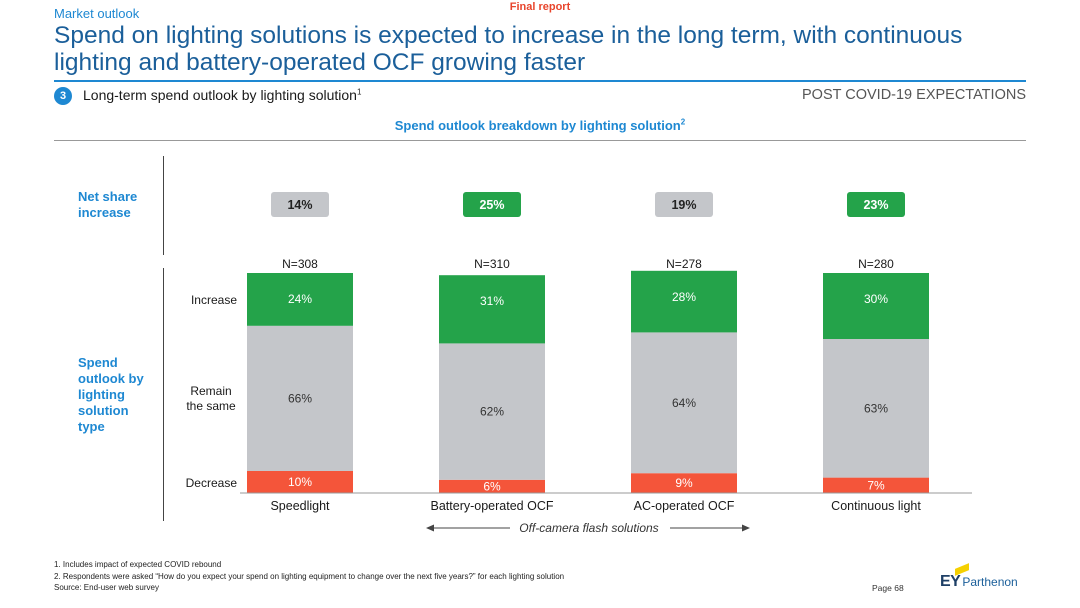 This screenshot has width=1080, height=608. I want to click on bar-value-label: 10%, so click(300, 482).